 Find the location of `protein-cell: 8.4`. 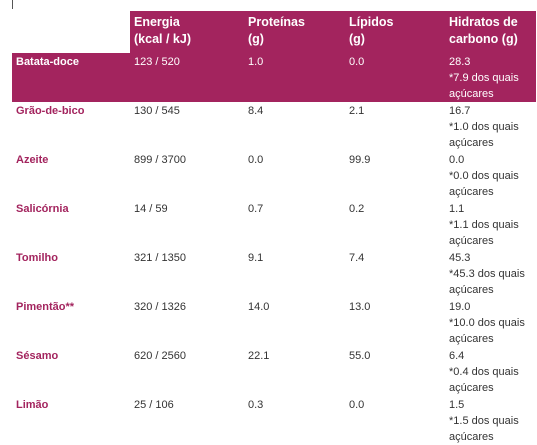

protein-cell: 8.4 is located at coordinates (256, 111).